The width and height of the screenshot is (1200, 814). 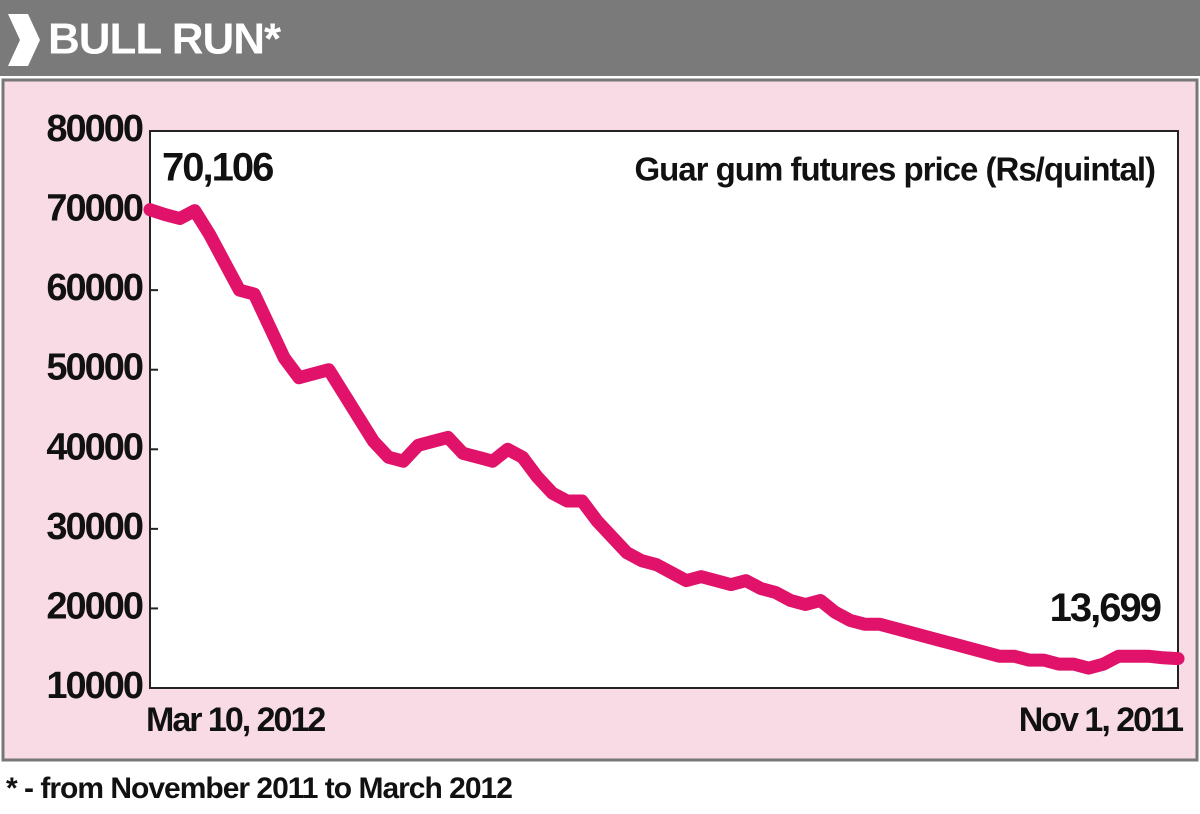 I want to click on value-label: 13,699, so click(x=1105, y=608).